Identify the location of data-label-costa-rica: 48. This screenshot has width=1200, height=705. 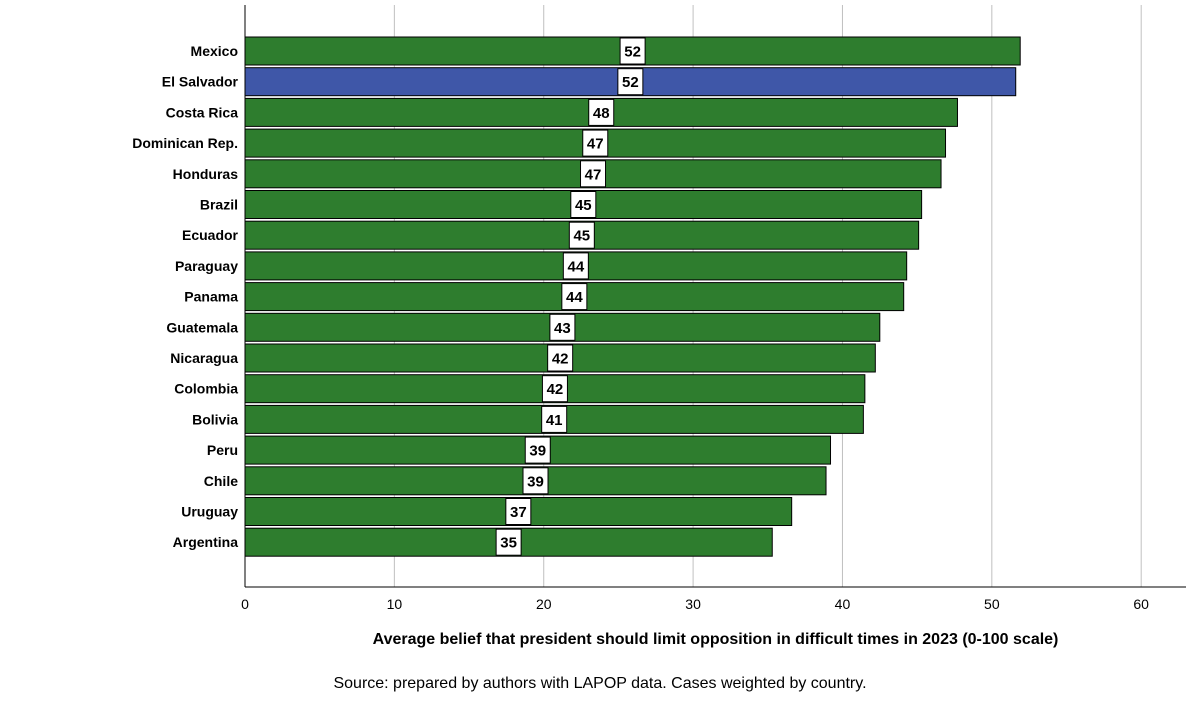
(601, 113).